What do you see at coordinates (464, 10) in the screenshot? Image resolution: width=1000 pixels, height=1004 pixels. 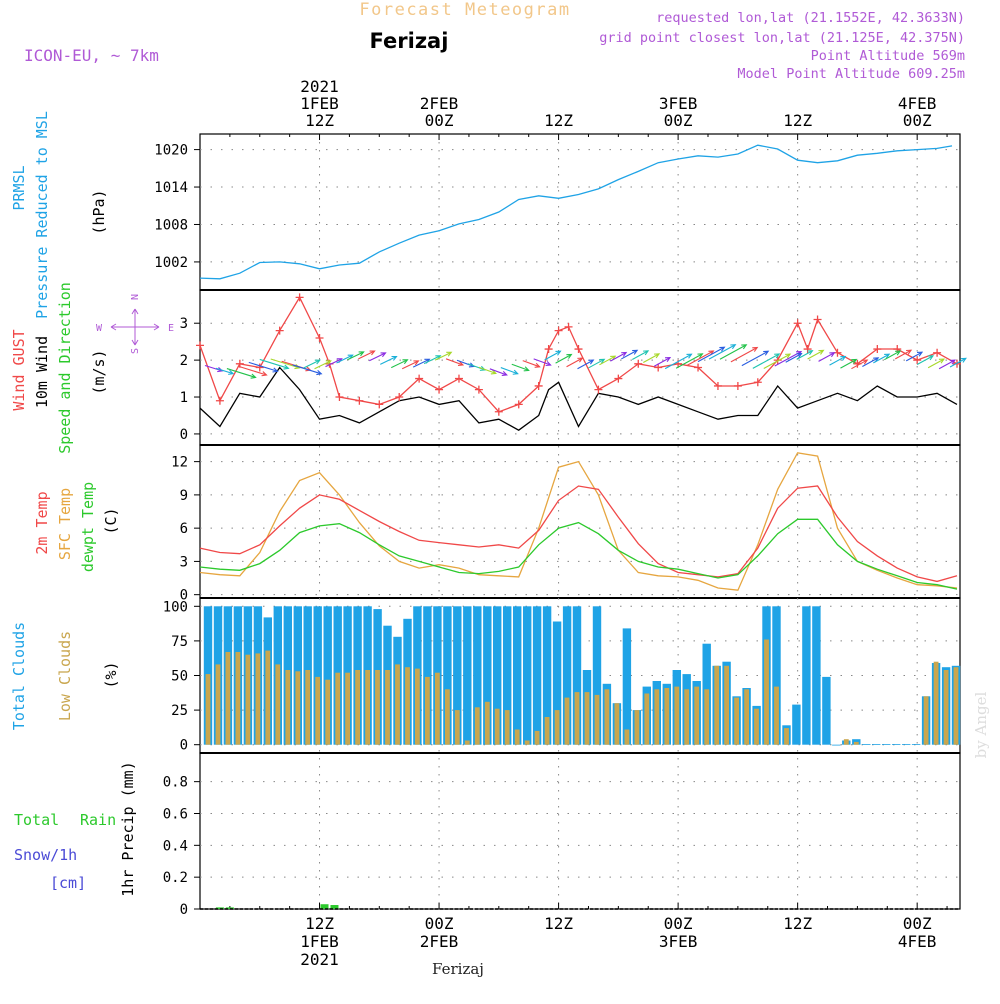 I see `chart-title: Forecast Meteogram` at bounding box center [464, 10].